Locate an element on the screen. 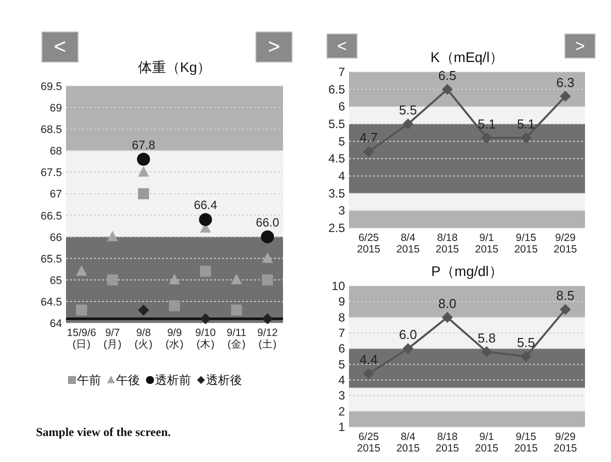 The width and height of the screenshot is (611, 462). data-label: 6.0 is located at coordinates (408, 334).